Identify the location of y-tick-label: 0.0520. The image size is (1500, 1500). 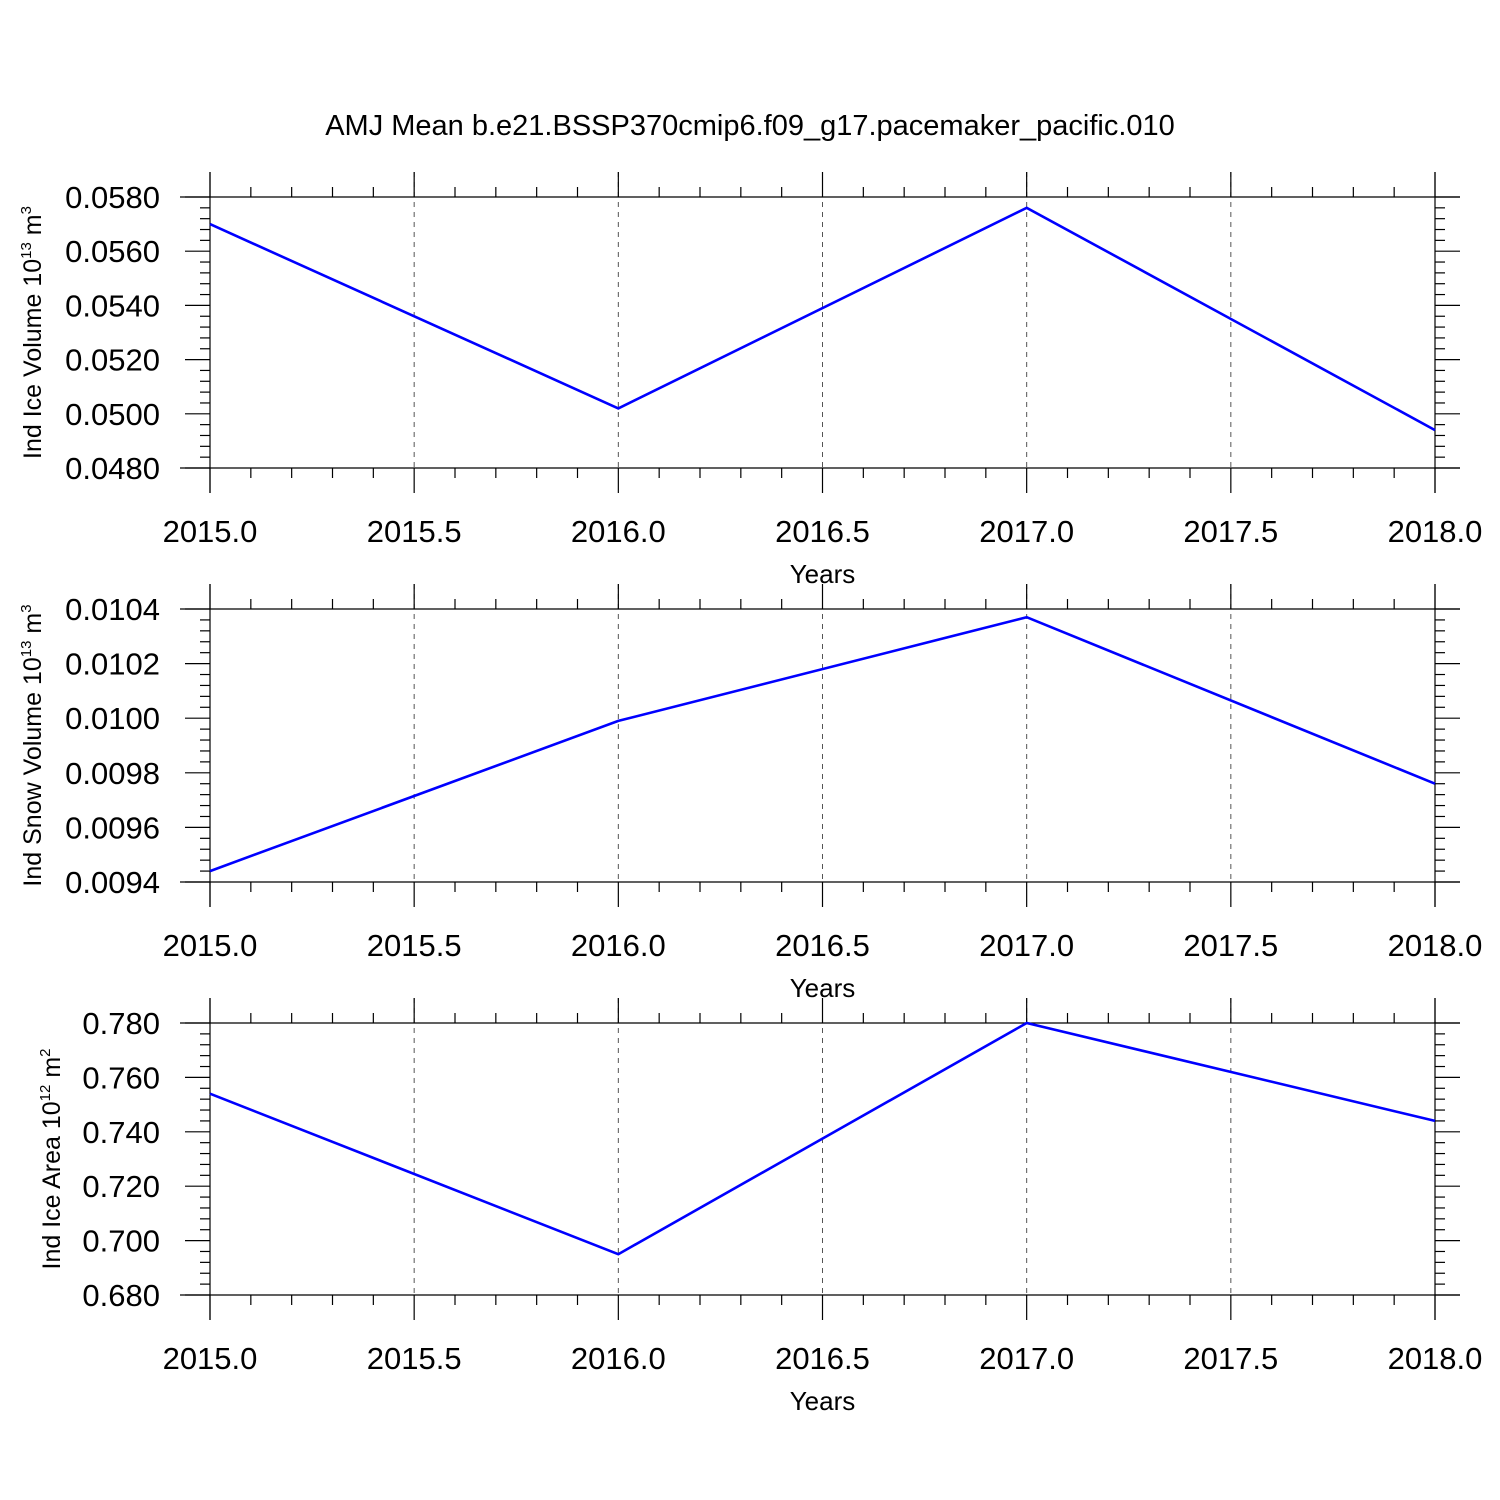
(112, 360).